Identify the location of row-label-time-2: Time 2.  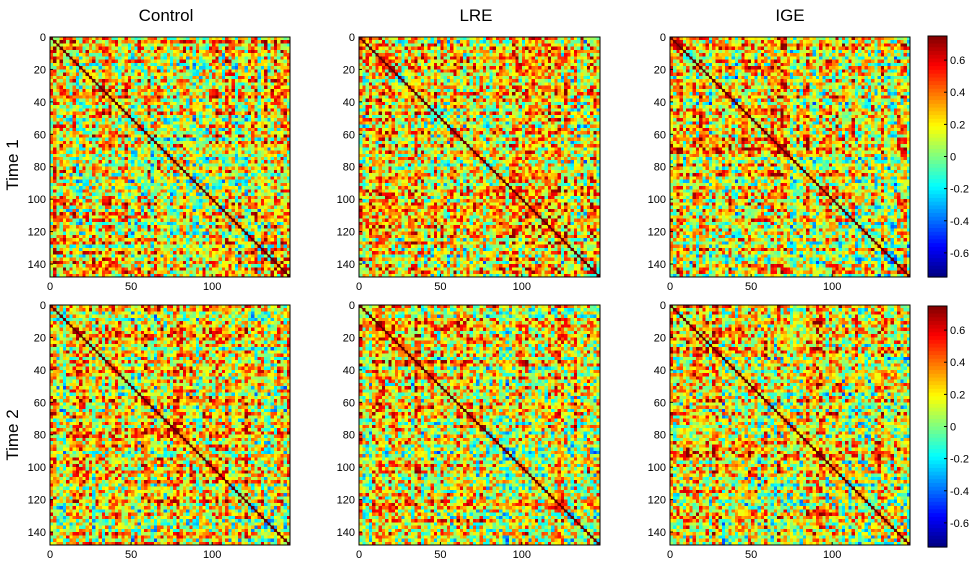
(12, 435).